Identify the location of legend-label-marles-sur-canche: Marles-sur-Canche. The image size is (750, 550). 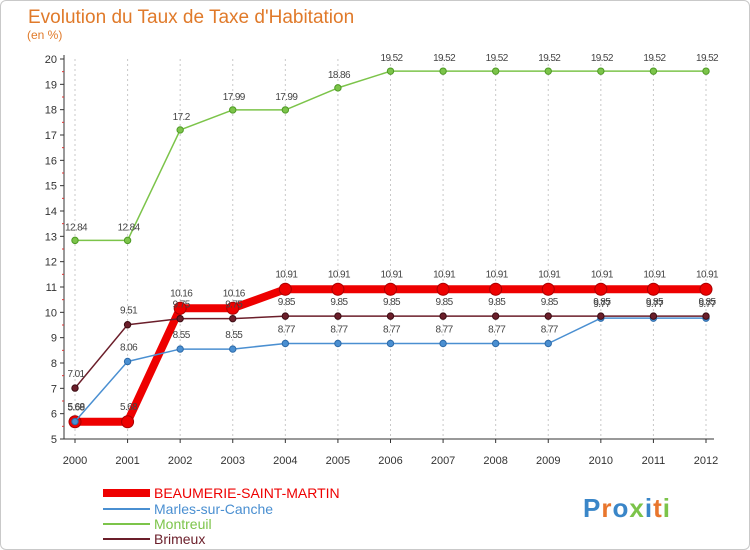
(213, 509).